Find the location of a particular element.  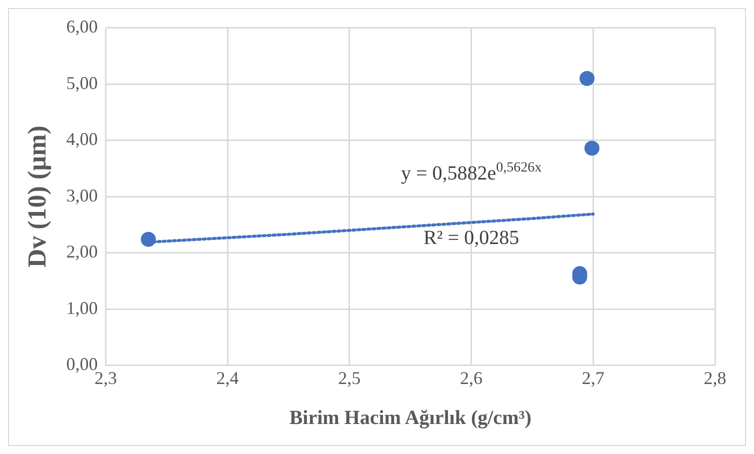

x-axis-title: Birim Hacim Ağırlık (g/cm³) is located at coordinates (410, 418).